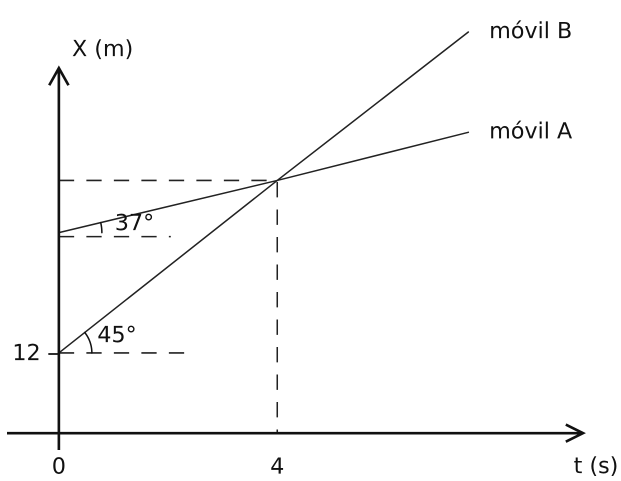  What do you see at coordinates (58, 465) in the screenshot?
I see `x-tick-label: 0` at bounding box center [58, 465].